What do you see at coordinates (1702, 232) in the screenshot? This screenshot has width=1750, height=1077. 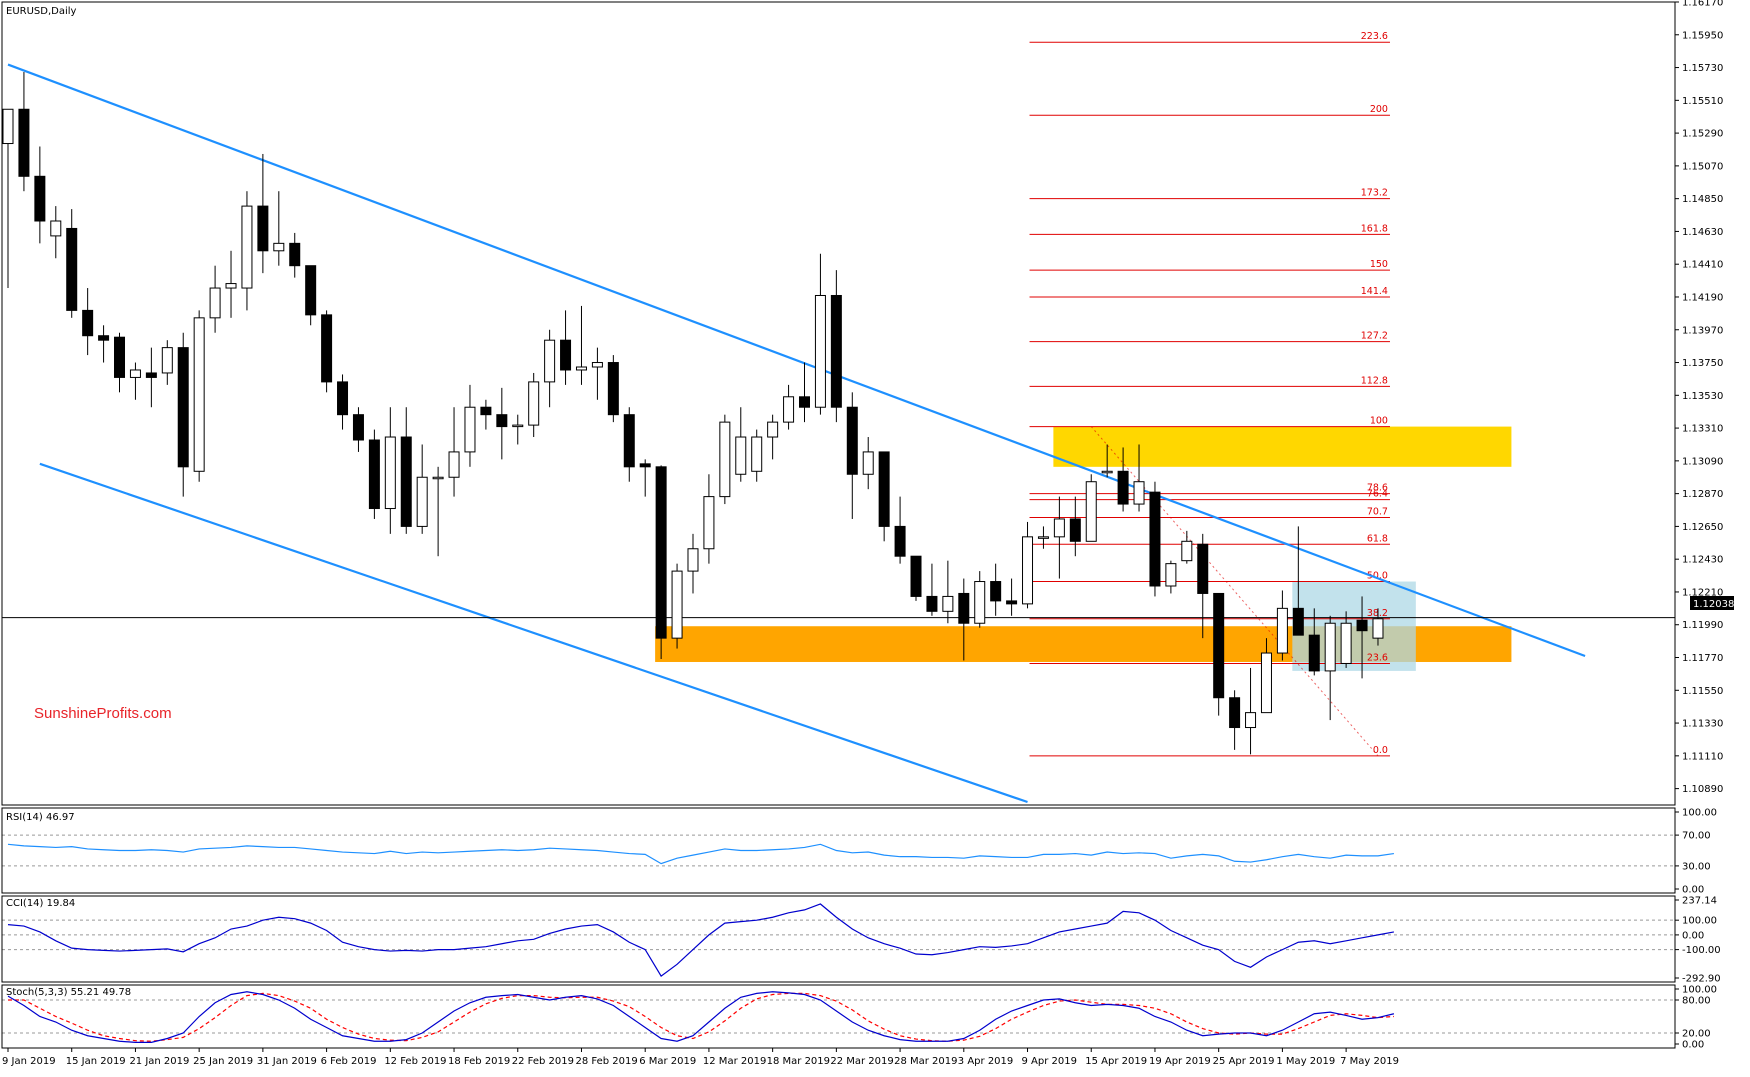 I see `price-tick-label: 1.14630` at bounding box center [1702, 232].